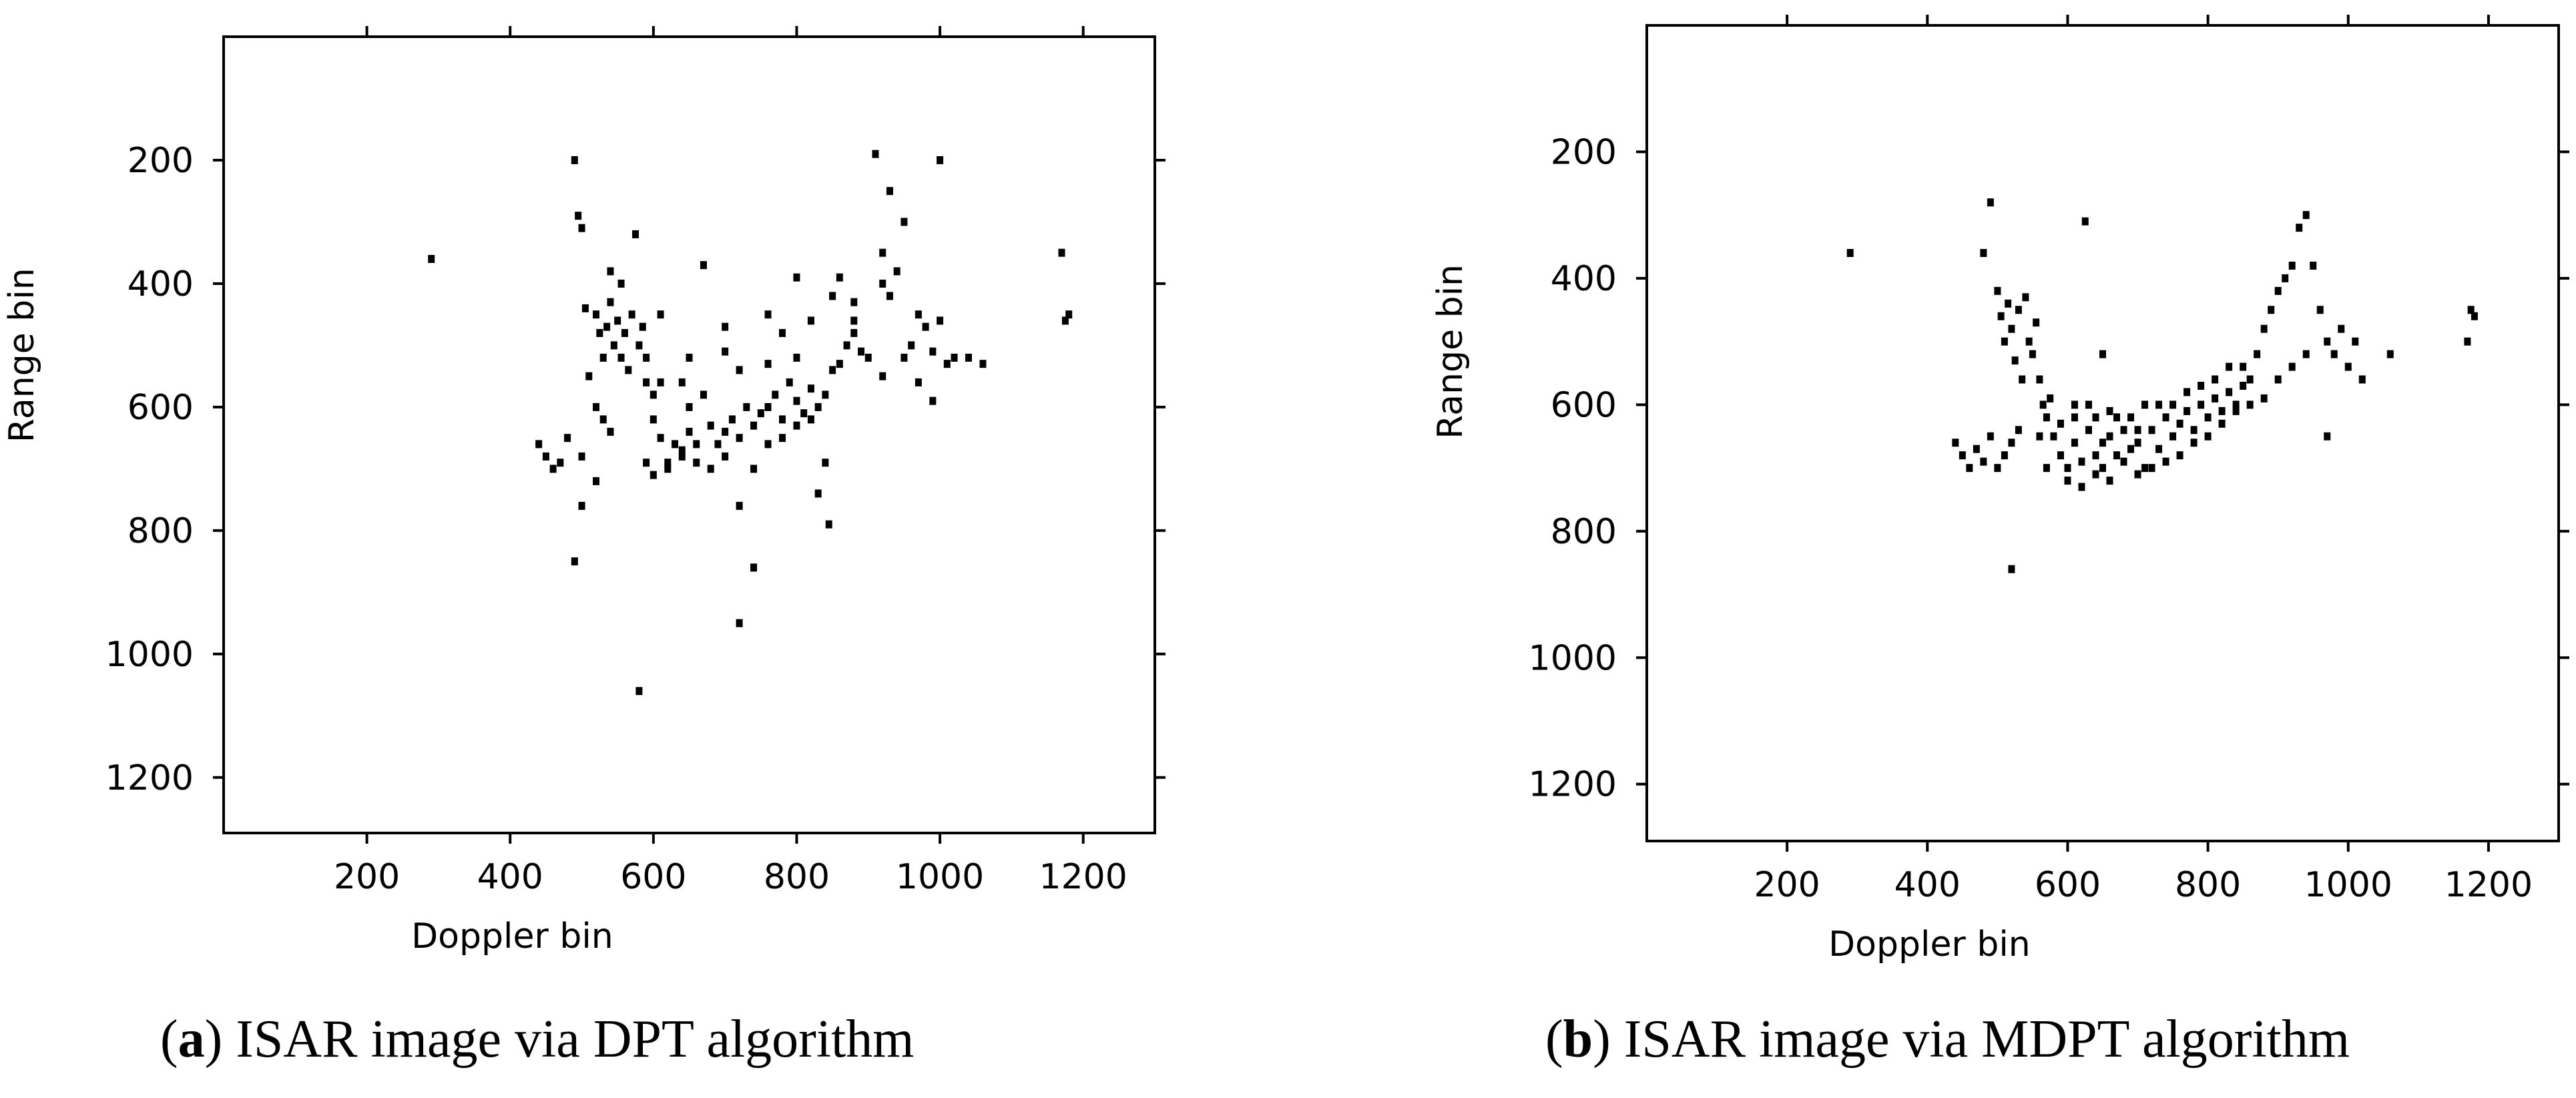 This screenshot has width=2576, height=1098. I want to click on y-tick-label-b-400: 400, so click(1584, 279).